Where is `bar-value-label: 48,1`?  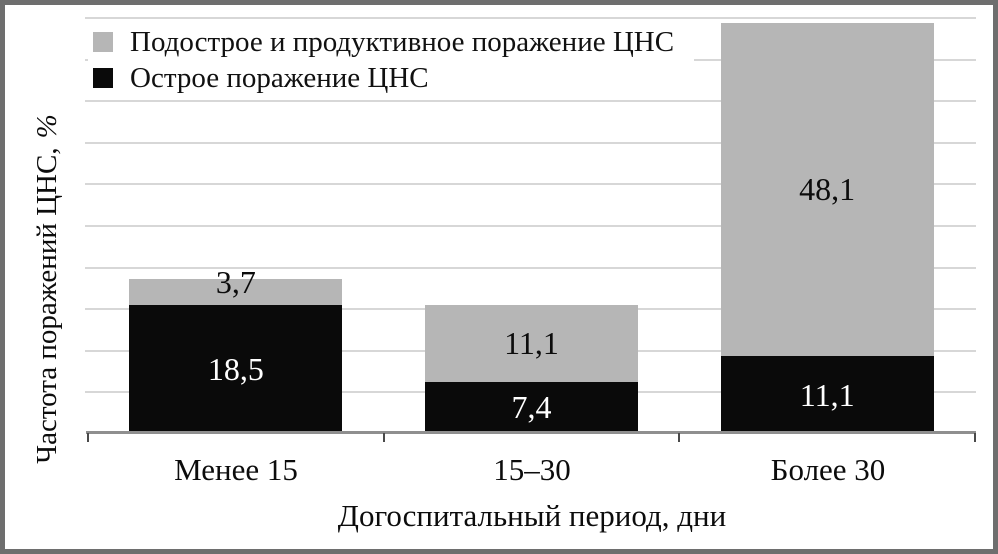
bar-value-label: 48,1 is located at coordinates (827, 189).